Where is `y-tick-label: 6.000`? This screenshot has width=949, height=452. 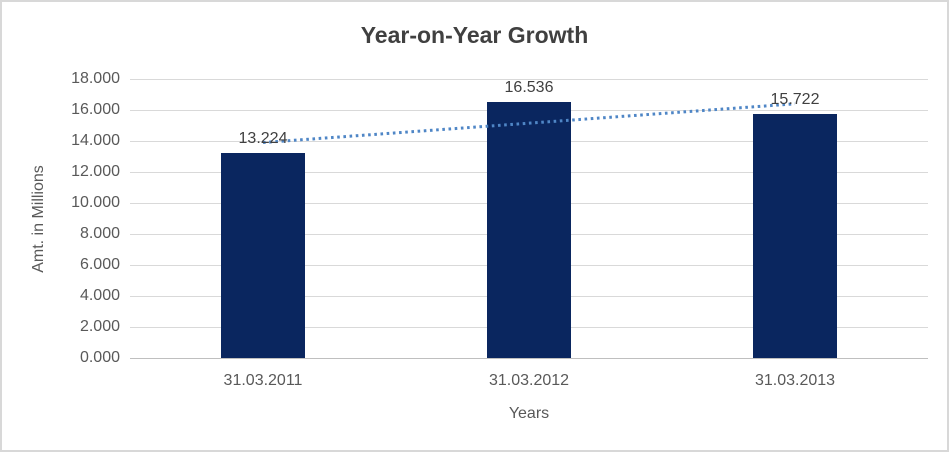 y-tick-label: 6.000 is located at coordinates (99, 264).